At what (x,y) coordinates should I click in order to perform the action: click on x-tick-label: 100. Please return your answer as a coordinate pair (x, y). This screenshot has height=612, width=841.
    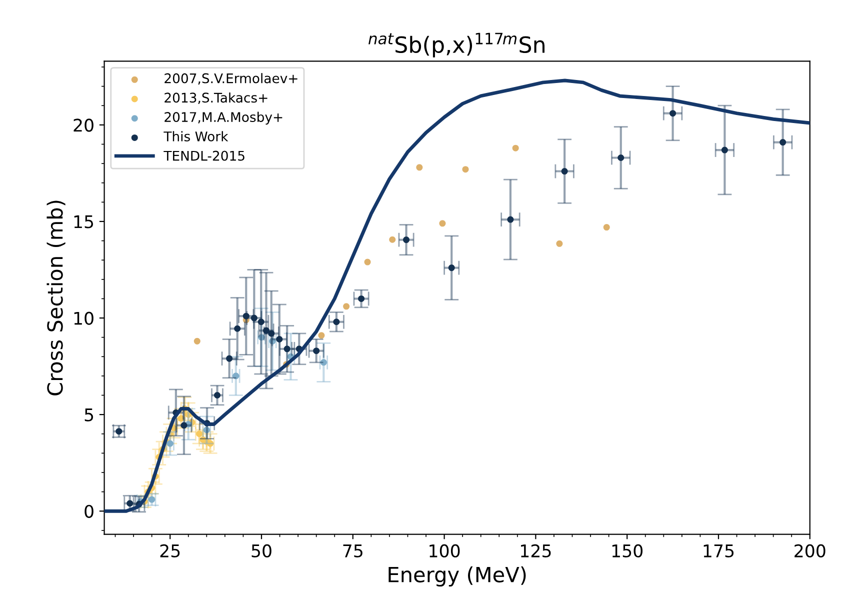
    Looking at the image, I should click on (445, 551).